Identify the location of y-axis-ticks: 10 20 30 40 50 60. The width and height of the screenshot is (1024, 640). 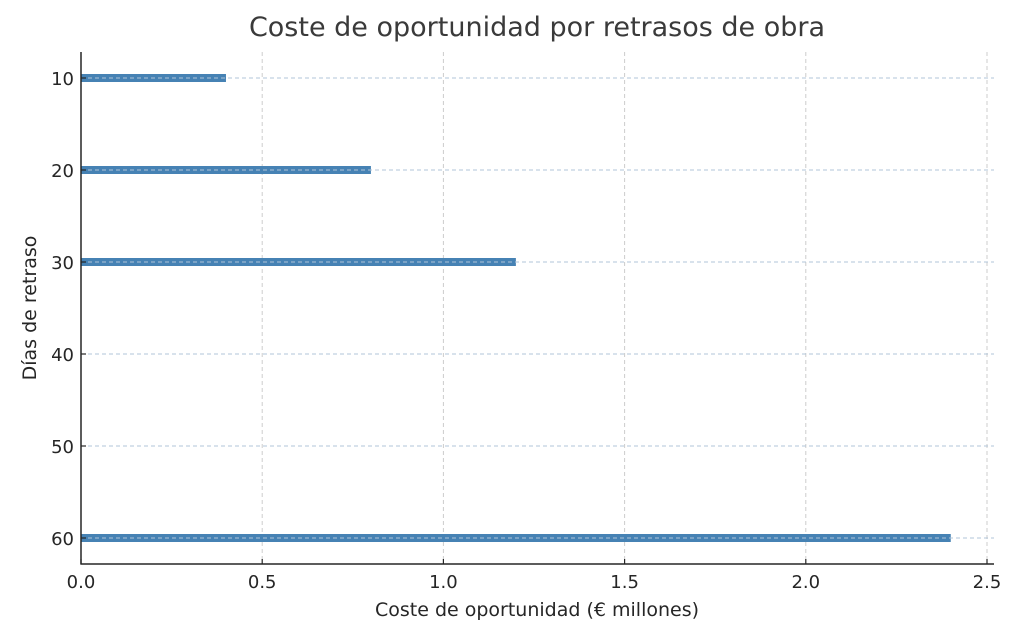
(68, 309).